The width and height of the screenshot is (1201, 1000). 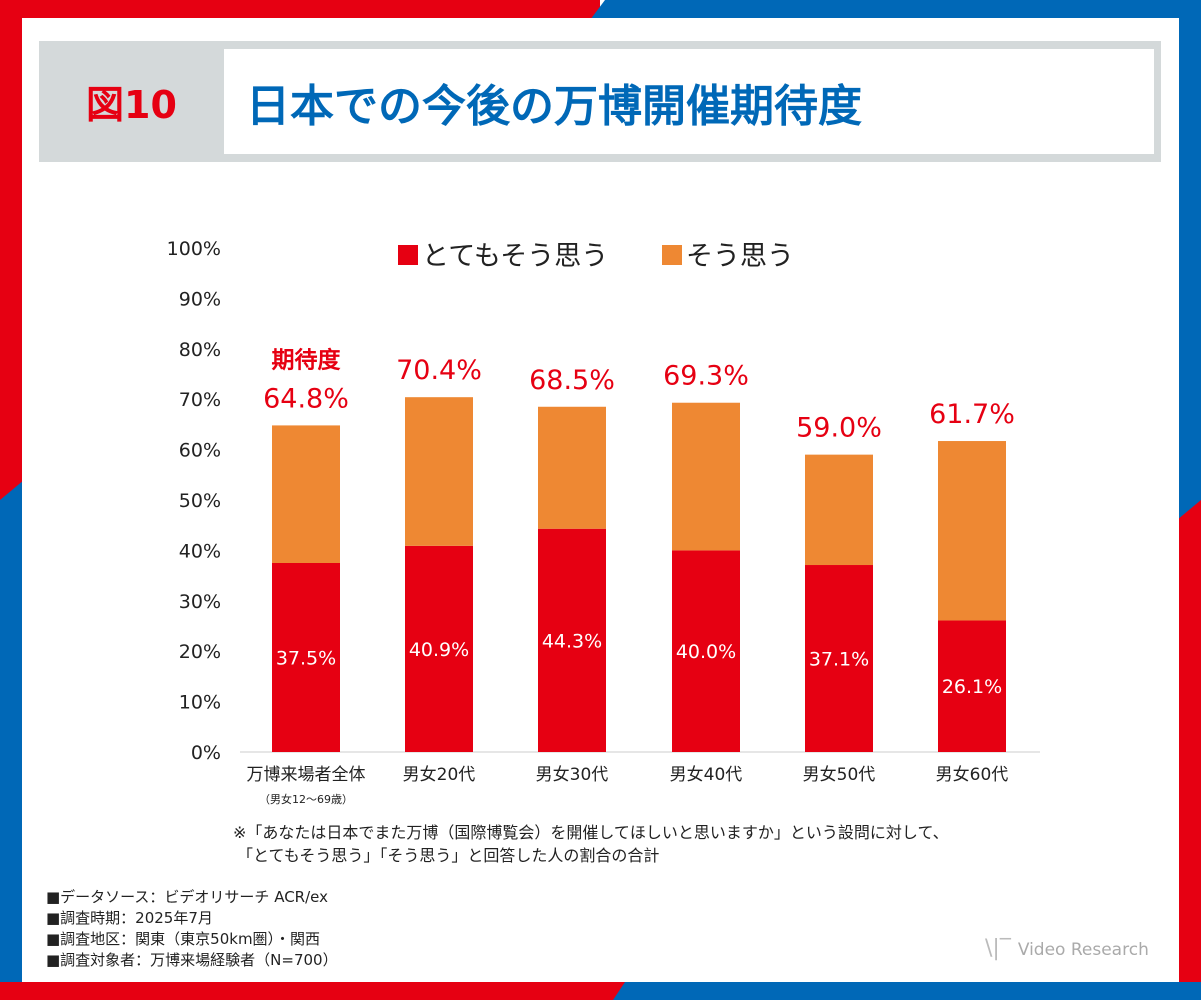 I want to click on note-period: ■調査時期：2025年7月, so click(x=129, y=918).